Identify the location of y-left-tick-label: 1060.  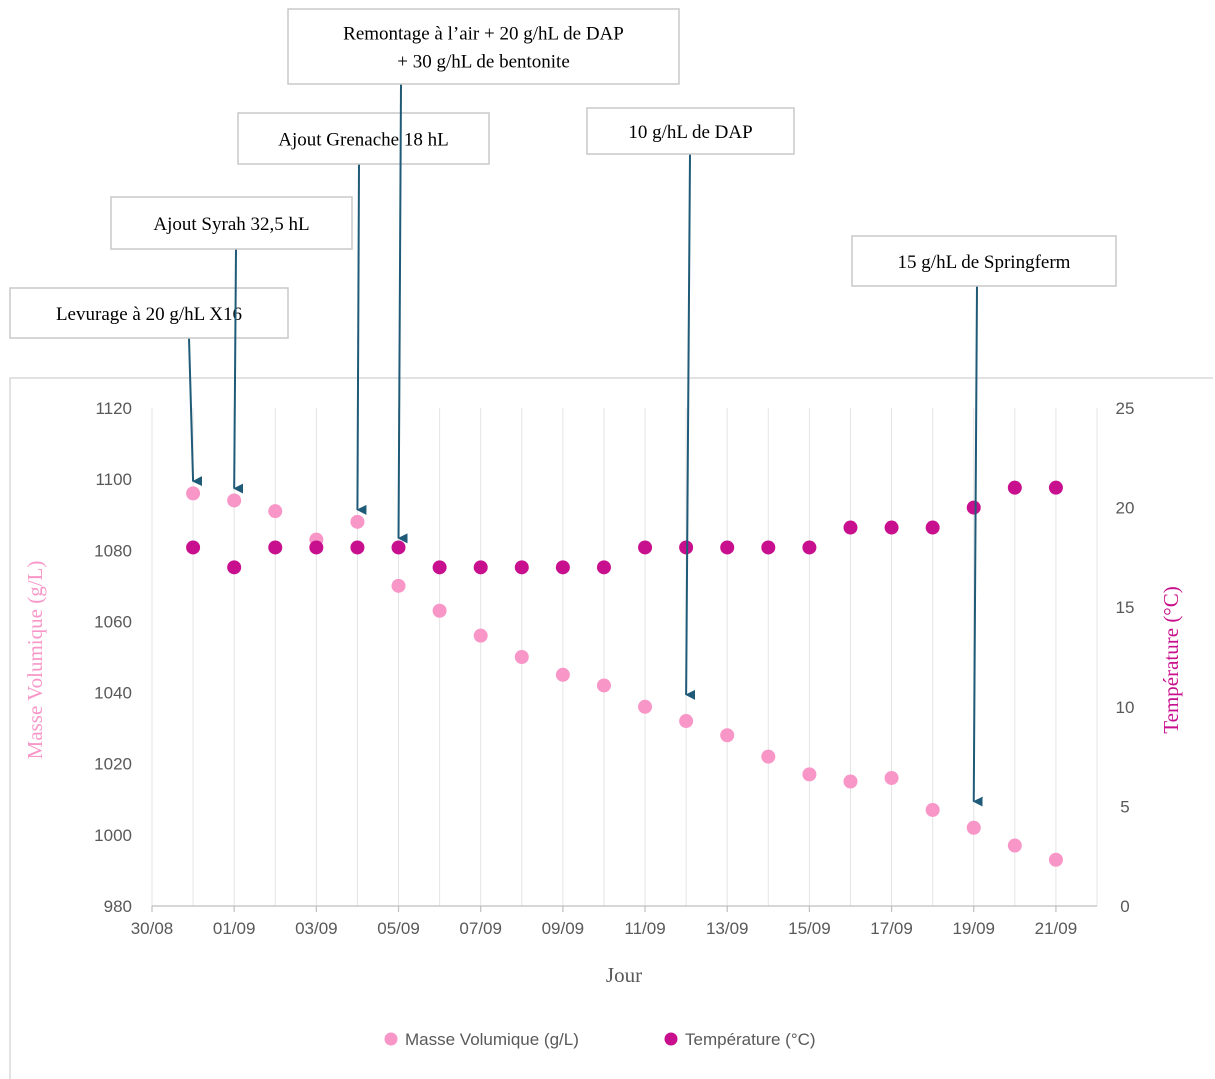
(113, 621).